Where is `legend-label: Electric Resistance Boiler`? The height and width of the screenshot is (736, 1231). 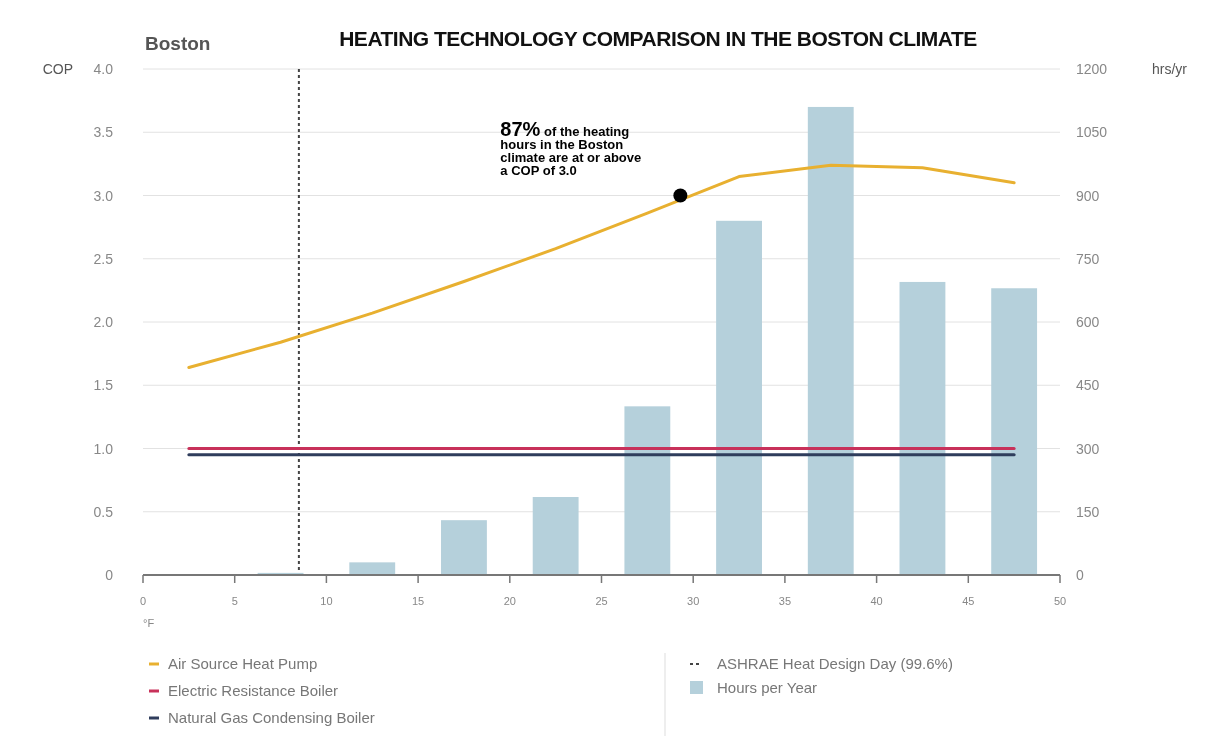 legend-label: Electric Resistance Boiler is located at coordinates (253, 690).